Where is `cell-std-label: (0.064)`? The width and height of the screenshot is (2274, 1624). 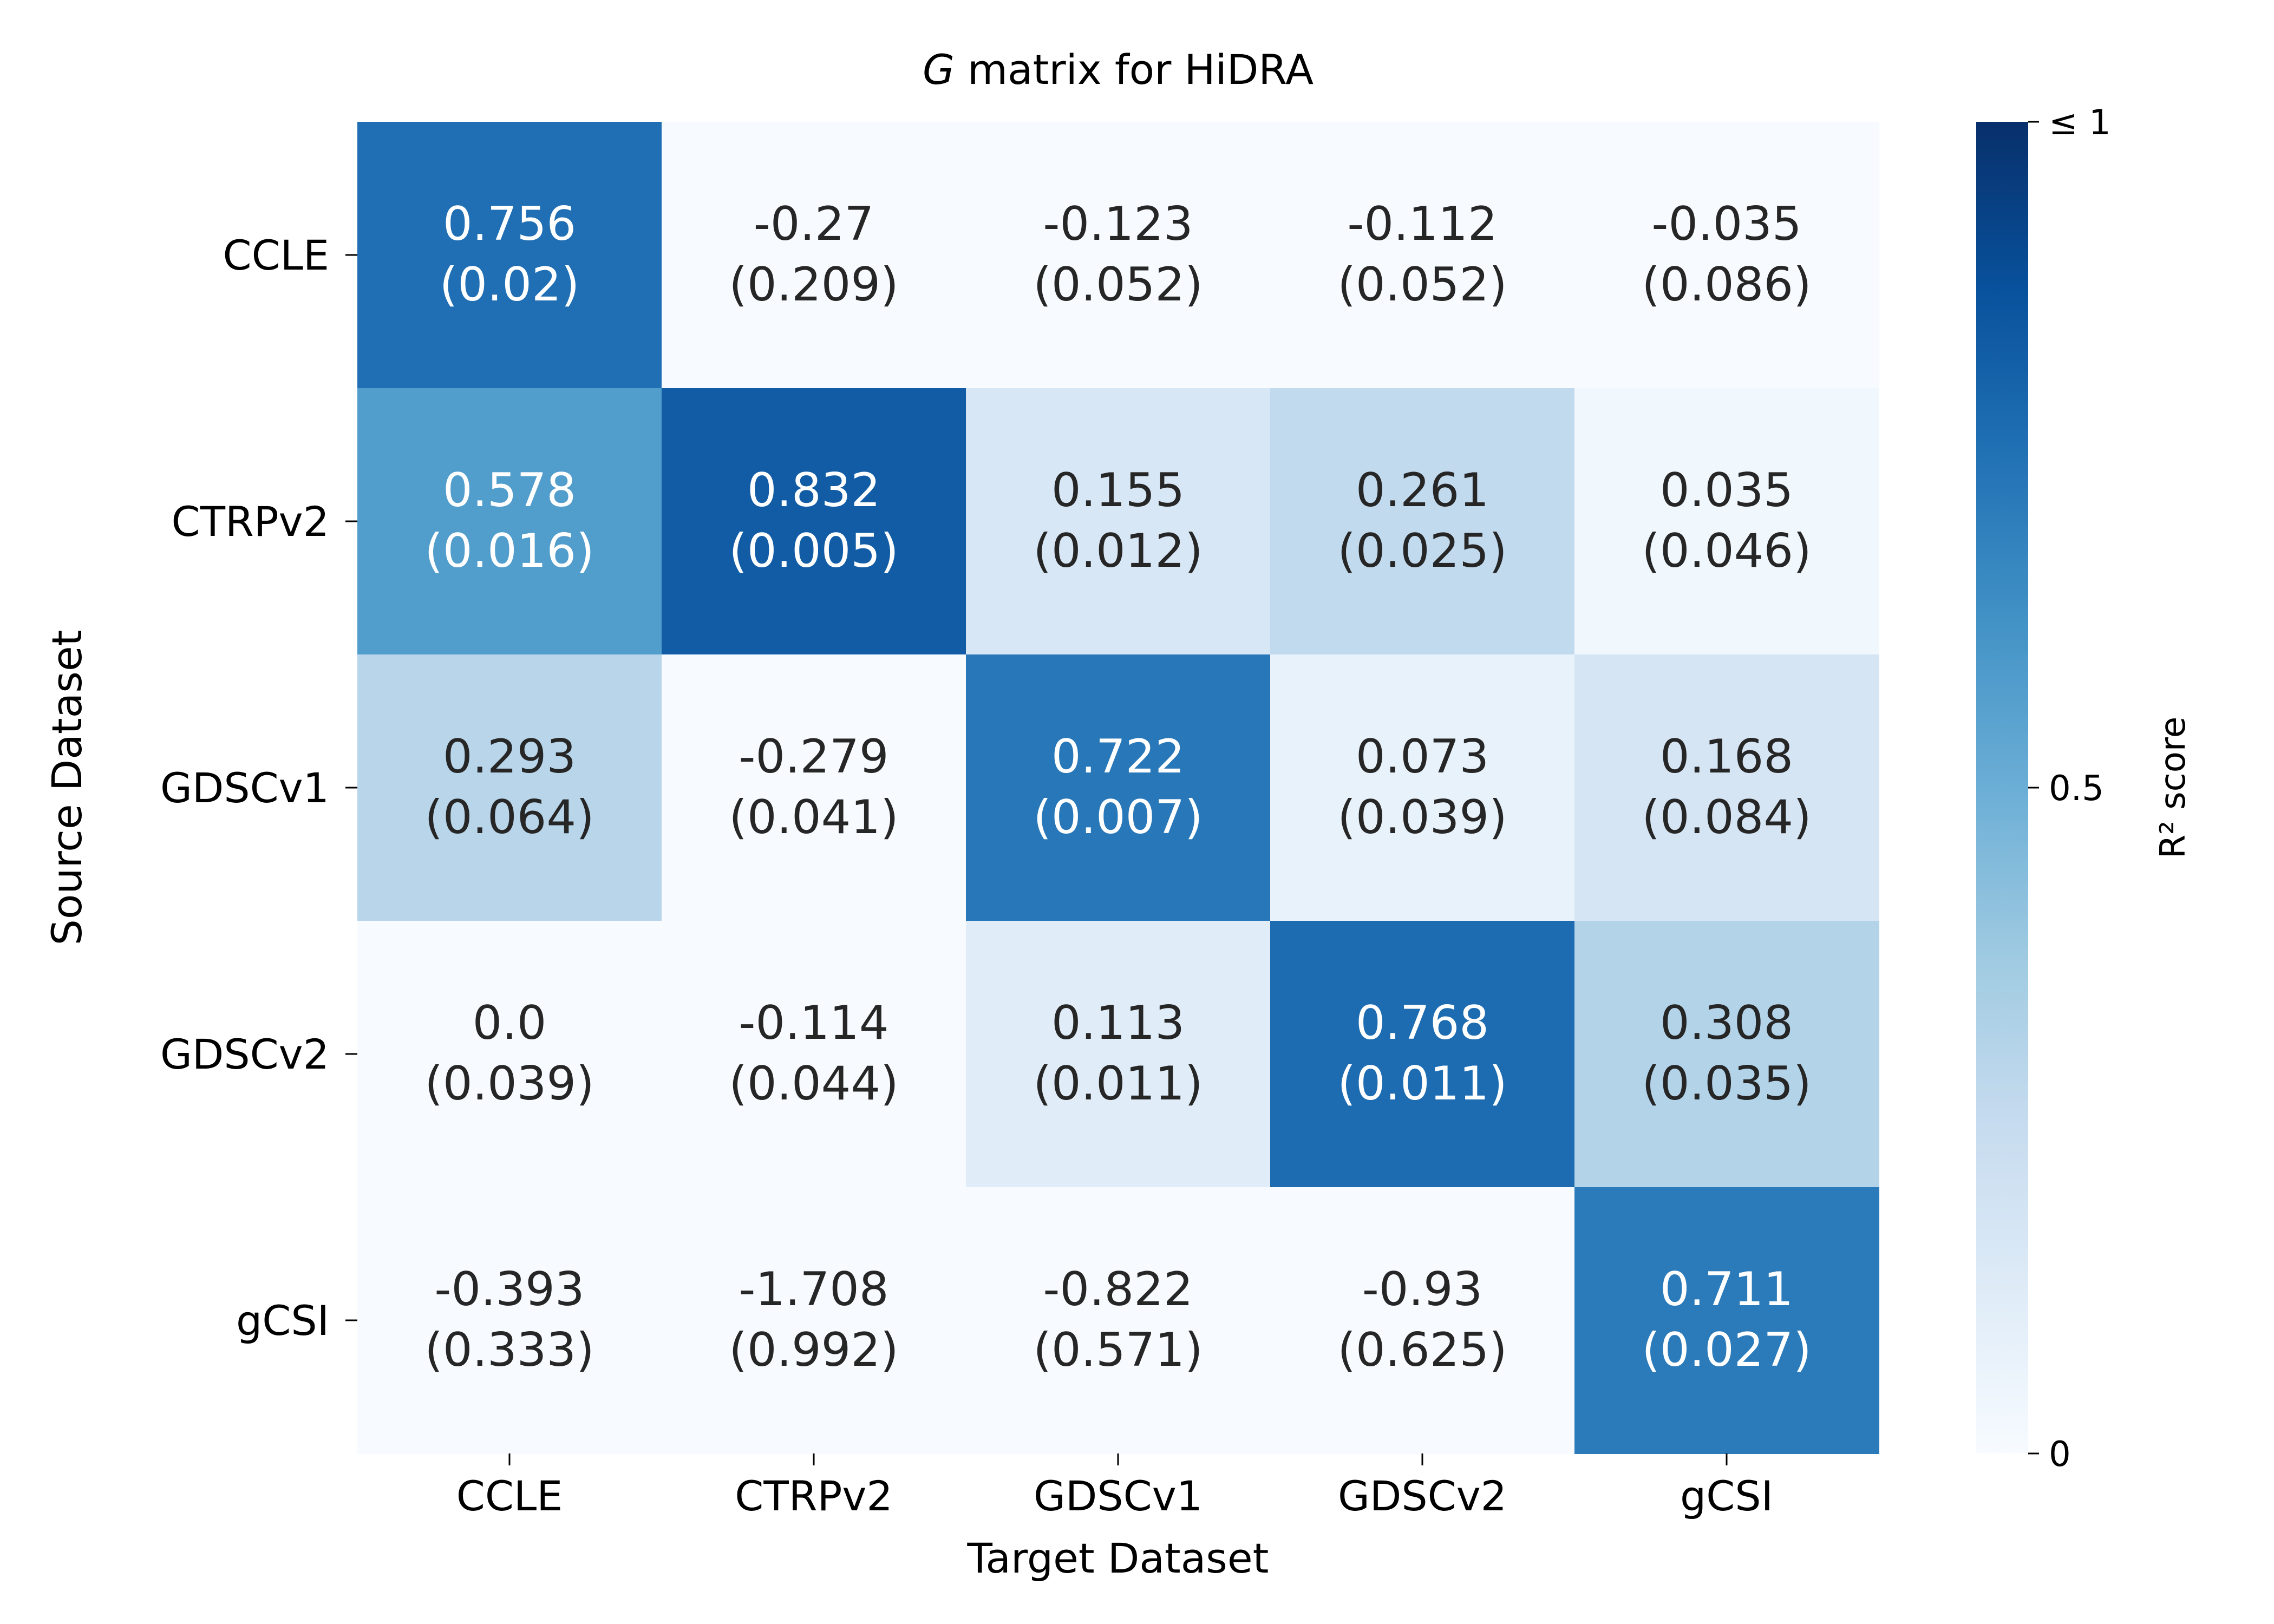
cell-std-label: (0.064) is located at coordinates (509, 817).